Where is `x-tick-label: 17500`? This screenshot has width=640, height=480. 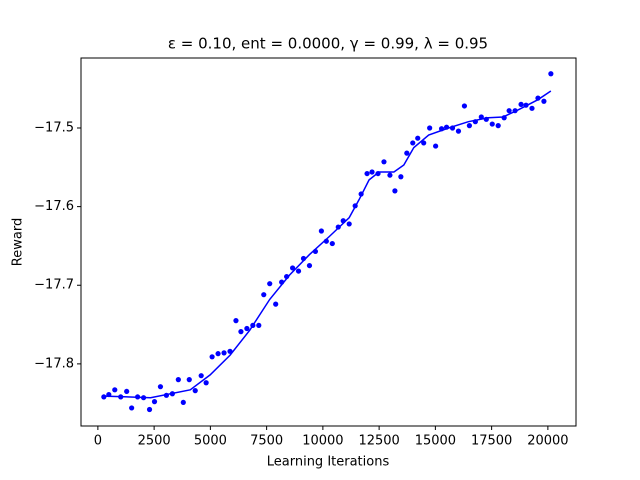 x-tick-label: 17500 is located at coordinates (491, 441).